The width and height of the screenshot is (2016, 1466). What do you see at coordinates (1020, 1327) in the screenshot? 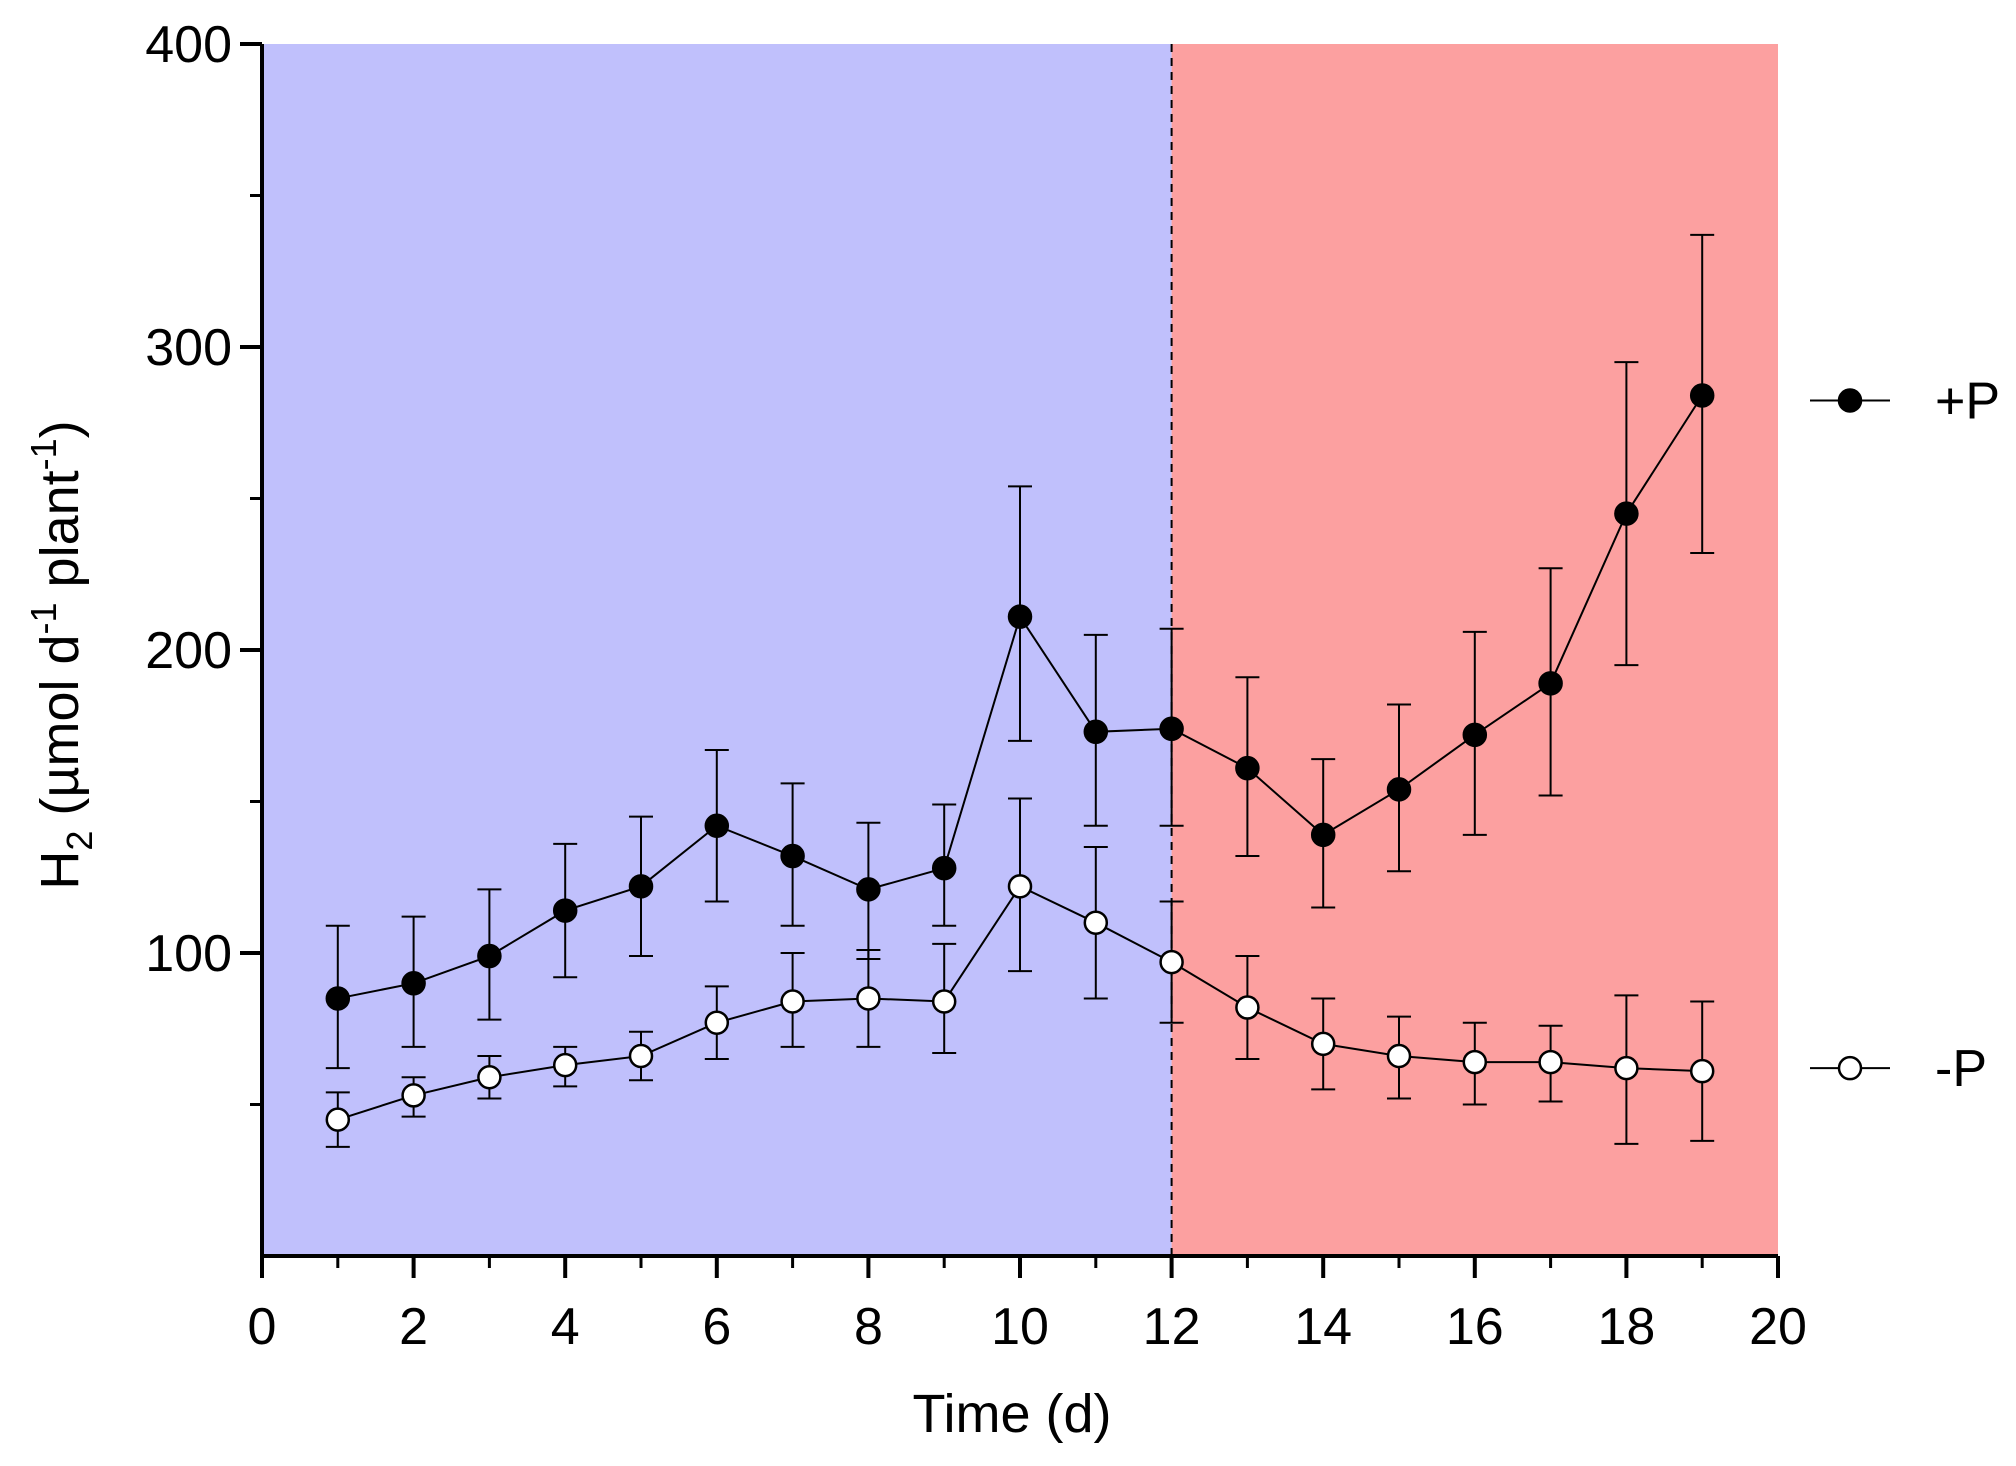
I see `x-tick-label: 10` at bounding box center [1020, 1327].